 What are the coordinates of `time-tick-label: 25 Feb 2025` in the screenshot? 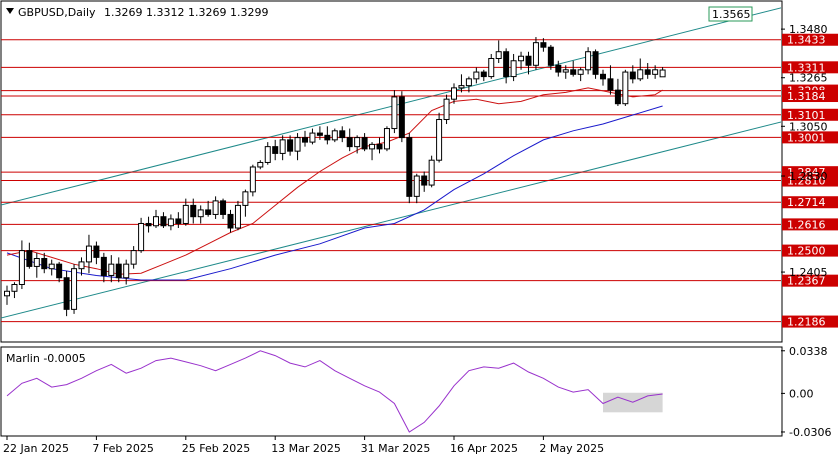 It's located at (216, 448).